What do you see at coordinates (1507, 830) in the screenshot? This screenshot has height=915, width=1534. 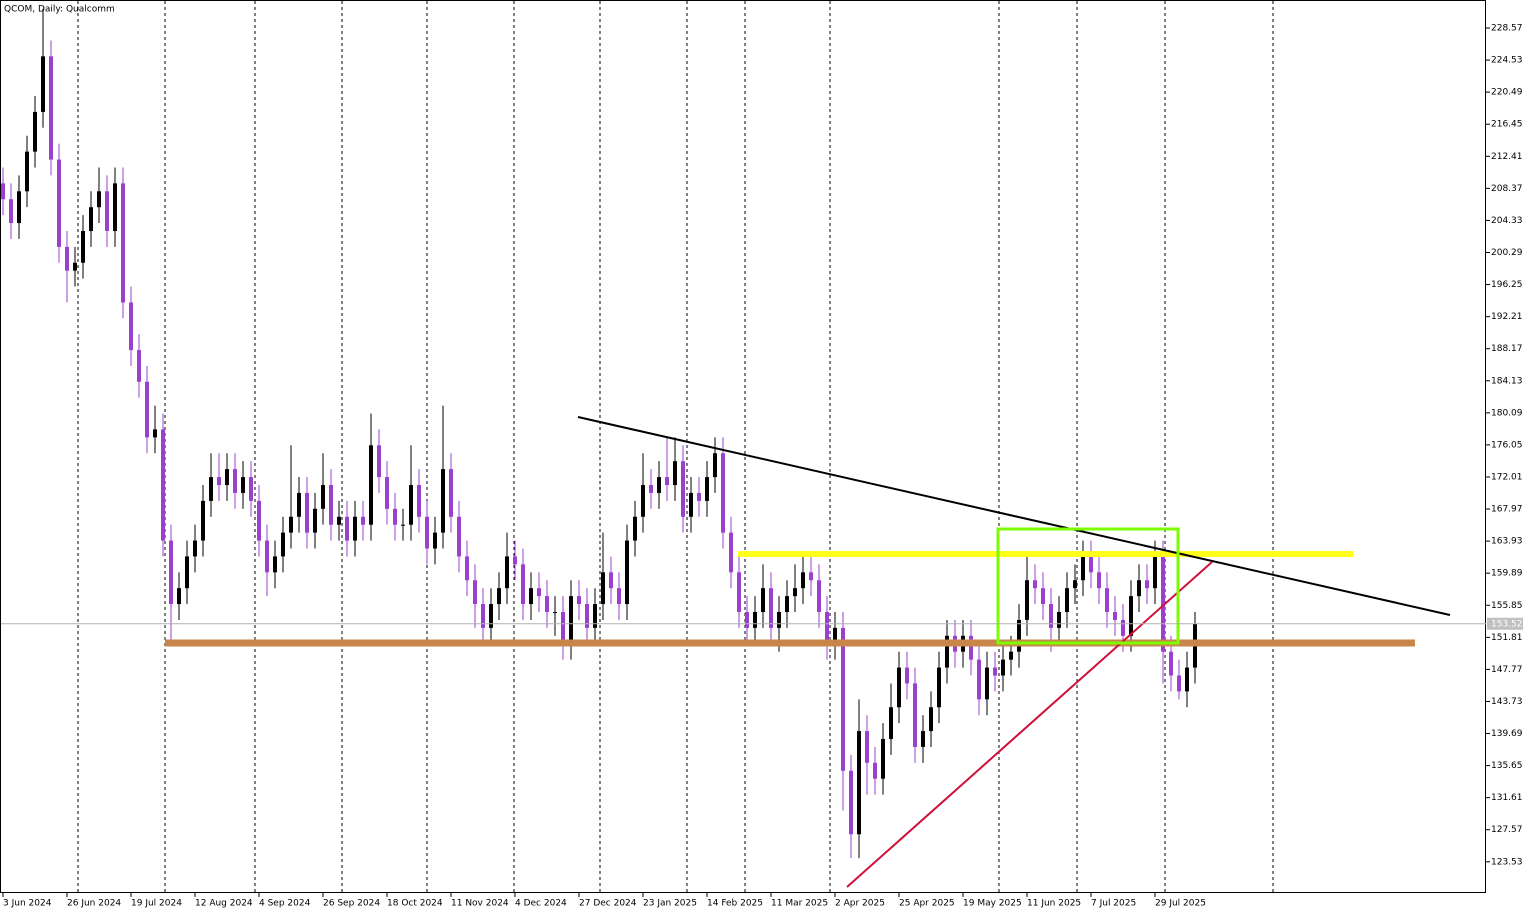 I see `y-tick-label: 127.57` at bounding box center [1507, 830].